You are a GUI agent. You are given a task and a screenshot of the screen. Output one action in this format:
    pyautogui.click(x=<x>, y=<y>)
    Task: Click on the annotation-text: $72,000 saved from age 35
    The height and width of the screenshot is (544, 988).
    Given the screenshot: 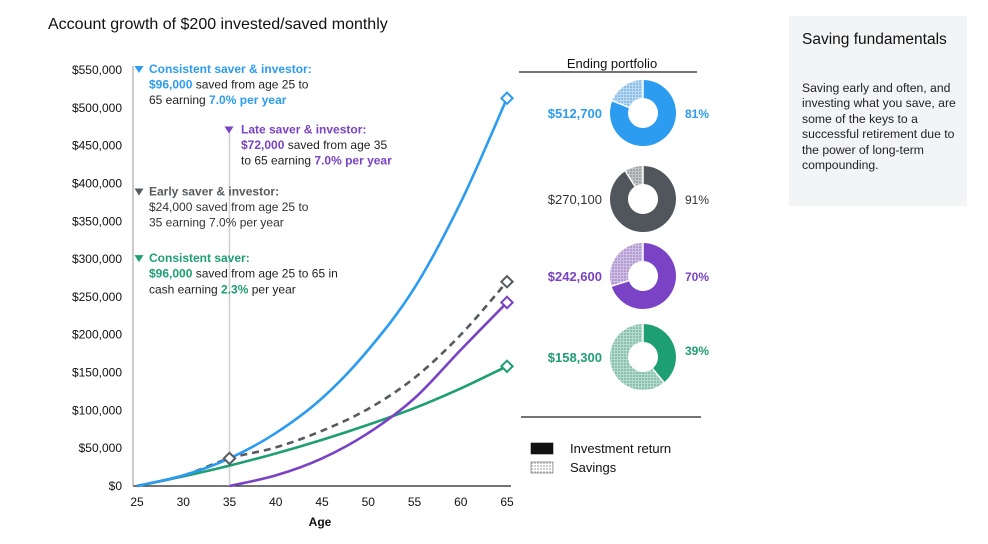 What is the action you would take?
    pyautogui.click(x=314, y=145)
    